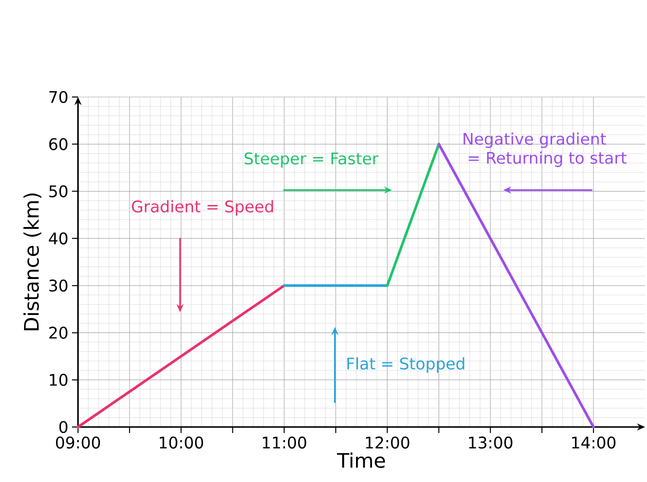 The width and height of the screenshot is (647, 482). Describe the element at coordinates (58, 97) in the screenshot. I see `y-tick-label: 70` at that location.